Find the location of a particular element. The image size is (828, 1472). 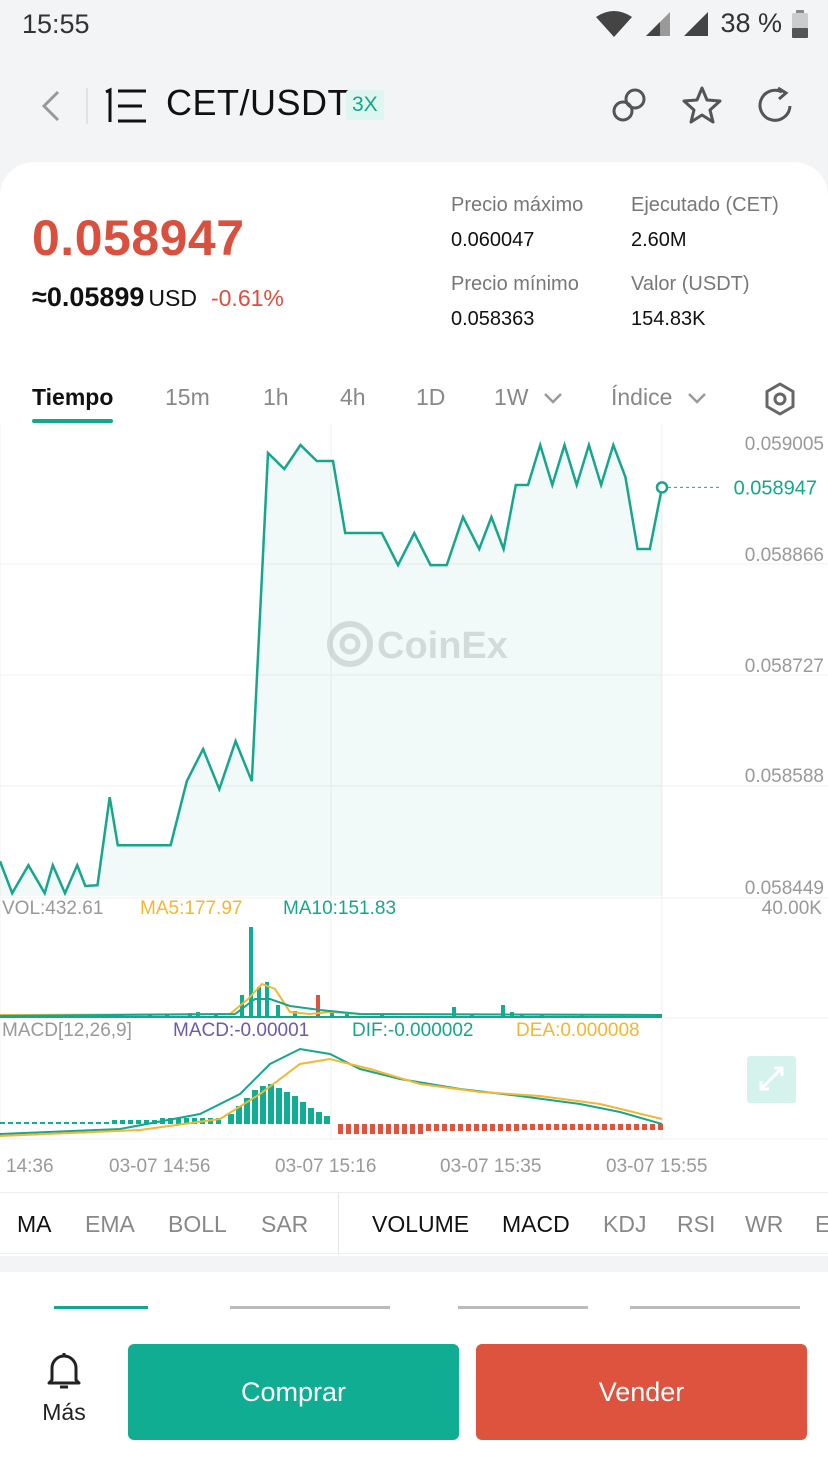

tab-1w: 1W is located at coordinates (528, 397).